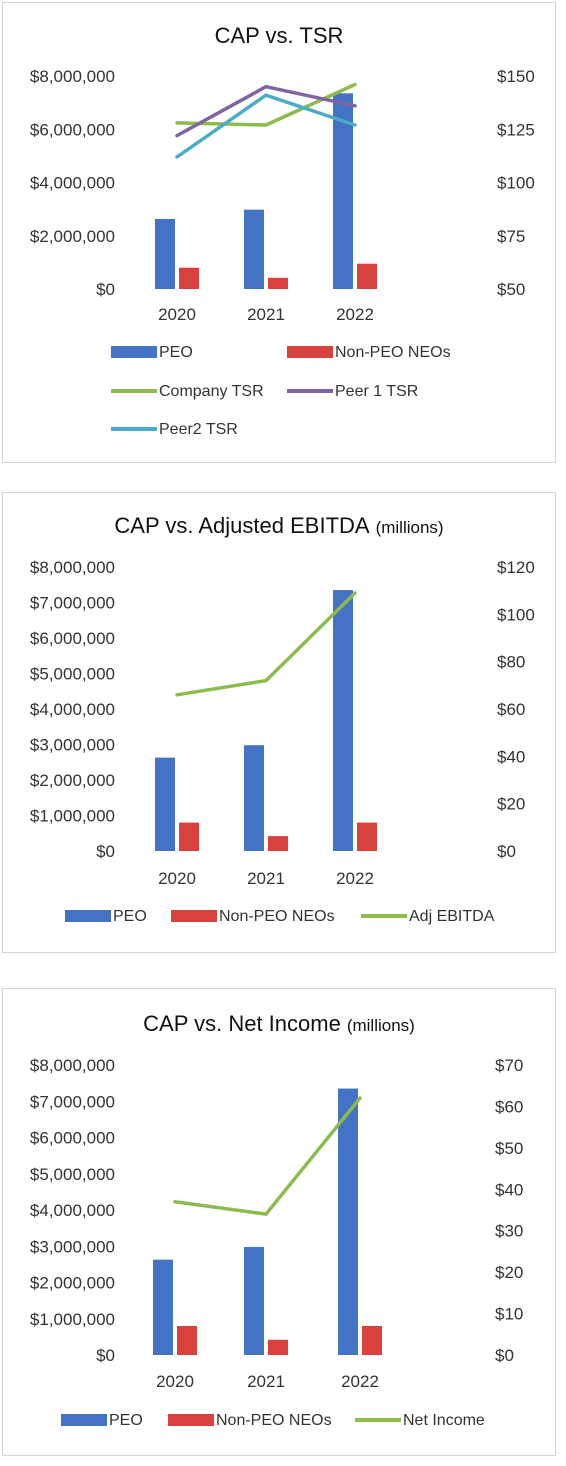 The height and width of the screenshot is (1466, 566). Describe the element at coordinates (511, 236) in the screenshot. I see `y-right-tick-label: $75` at that location.